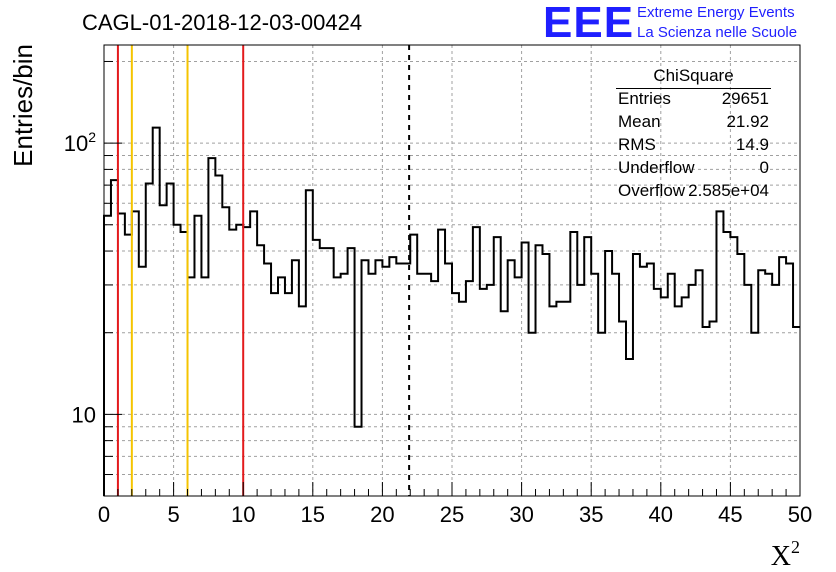 The width and height of the screenshot is (836, 572). What do you see at coordinates (637, 144) in the screenshot?
I see `stats-key: RMS` at bounding box center [637, 144].